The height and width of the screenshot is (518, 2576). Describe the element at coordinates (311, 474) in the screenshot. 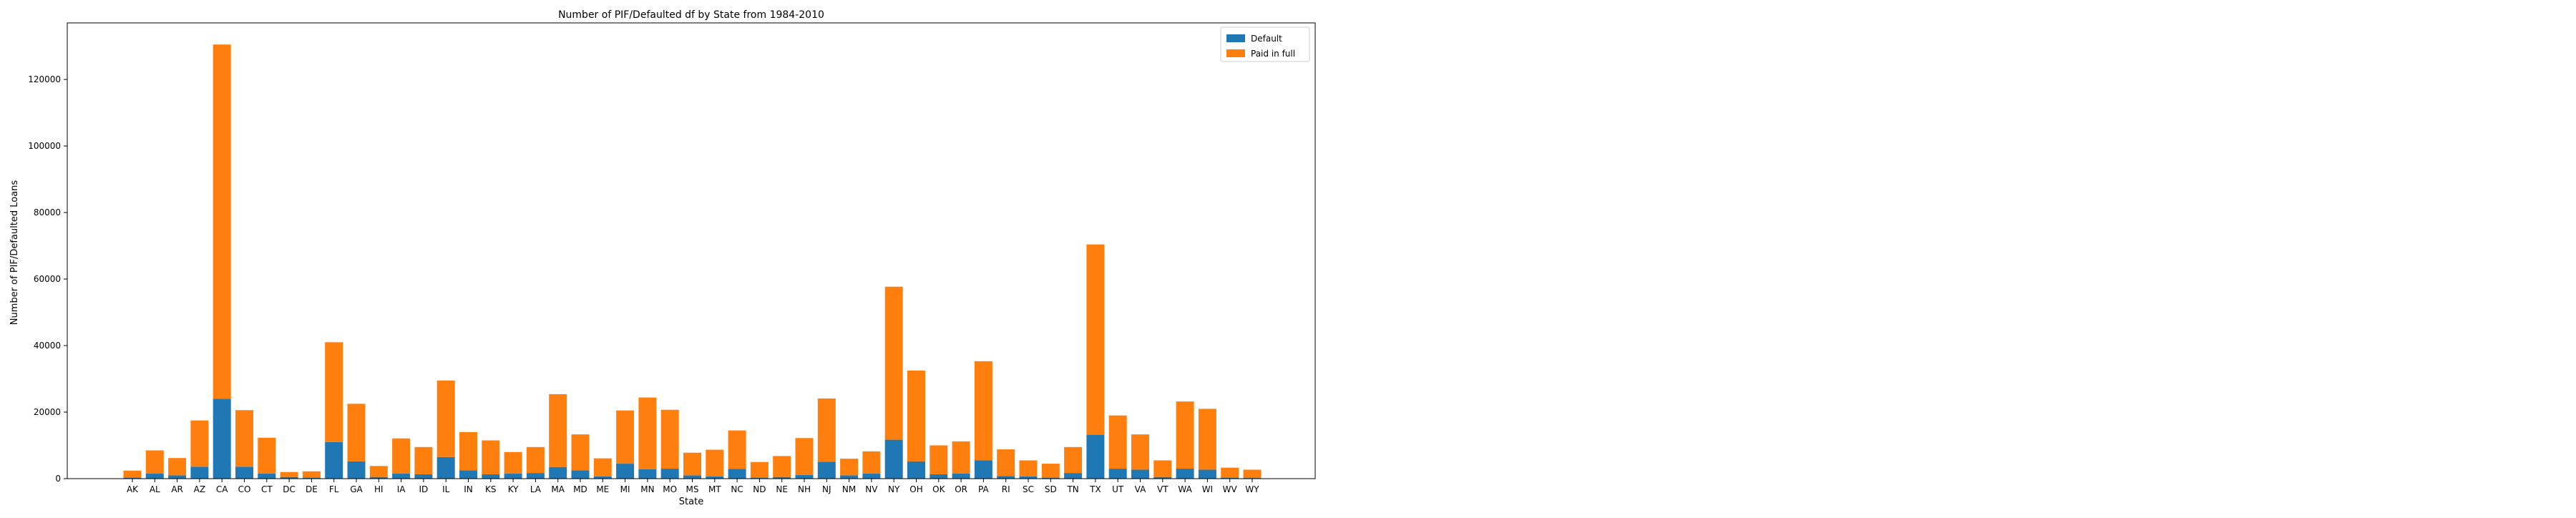

I see `bar-paid-in-full-de` at that location.